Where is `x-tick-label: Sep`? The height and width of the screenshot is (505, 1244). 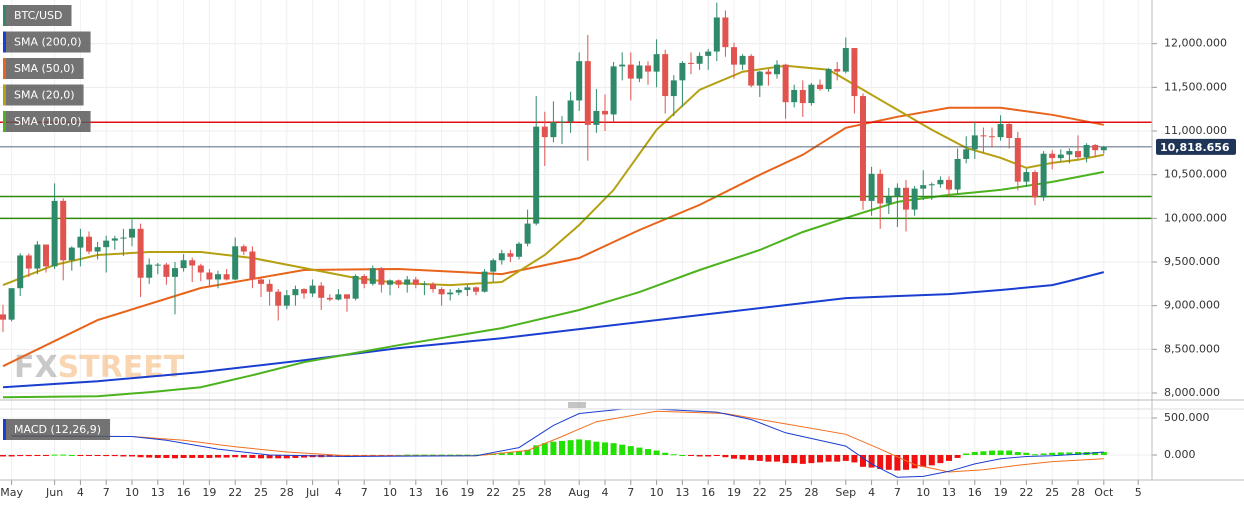
x-tick-label: Sep is located at coordinates (845, 492).